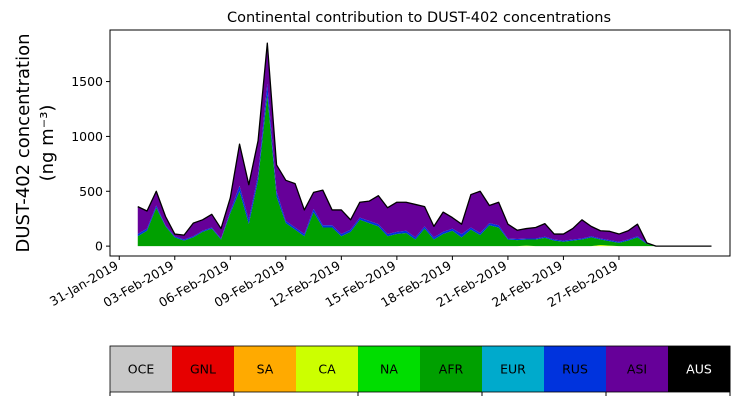  Describe the element at coordinates (87, 136) in the screenshot. I see `y-tick-label: 1000` at that location.